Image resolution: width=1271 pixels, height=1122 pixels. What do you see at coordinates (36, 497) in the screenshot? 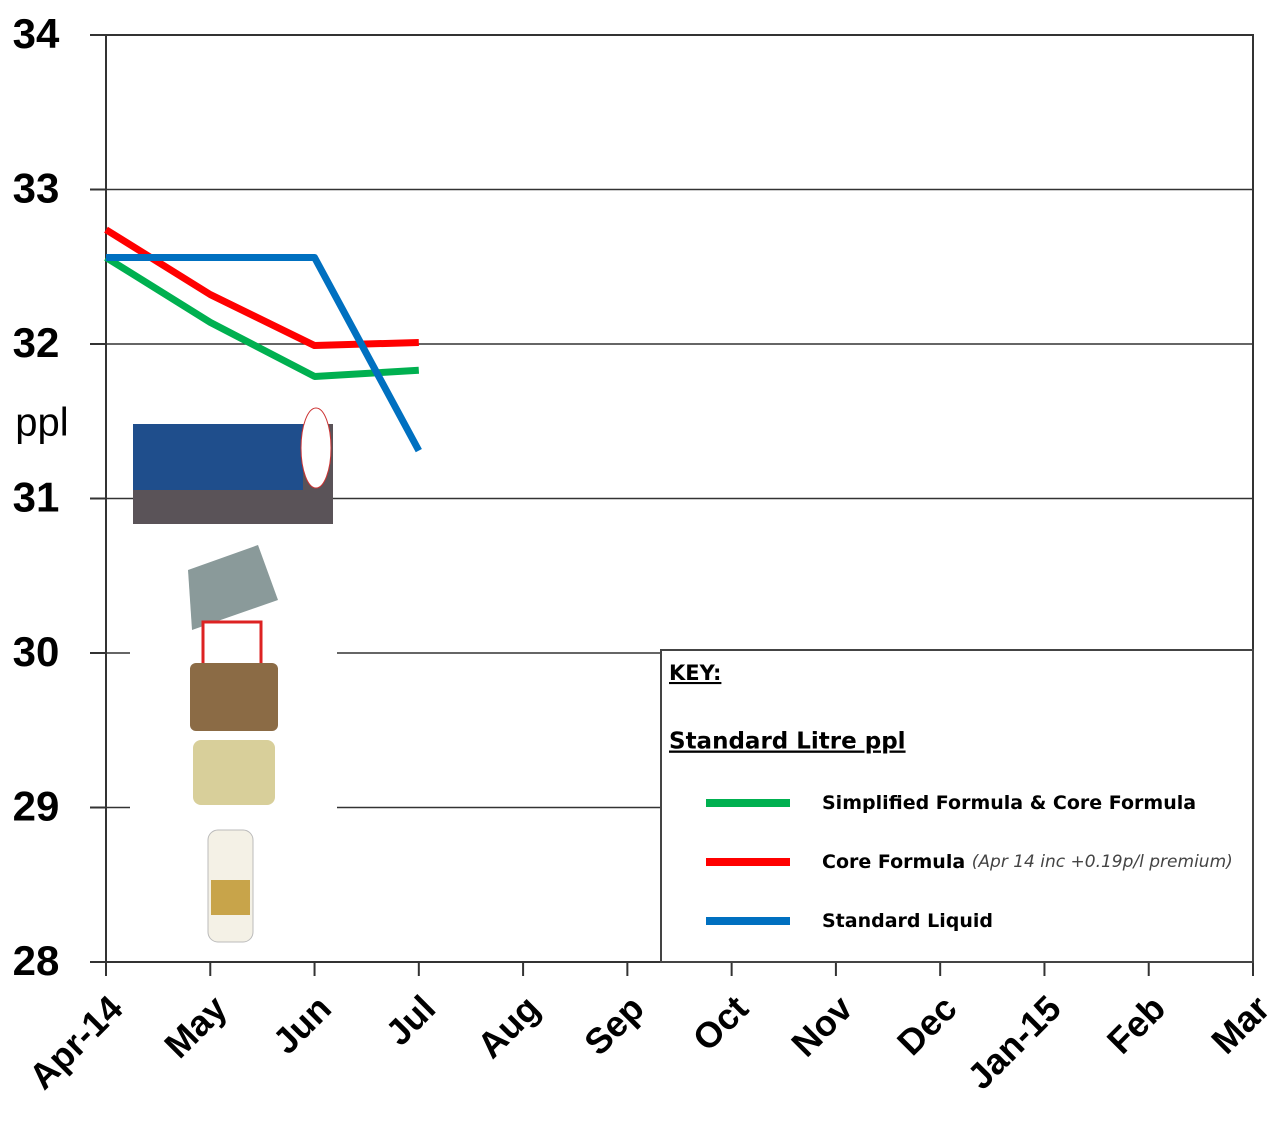
I see `y-tick-label: 31` at bounding box center [36, 497].